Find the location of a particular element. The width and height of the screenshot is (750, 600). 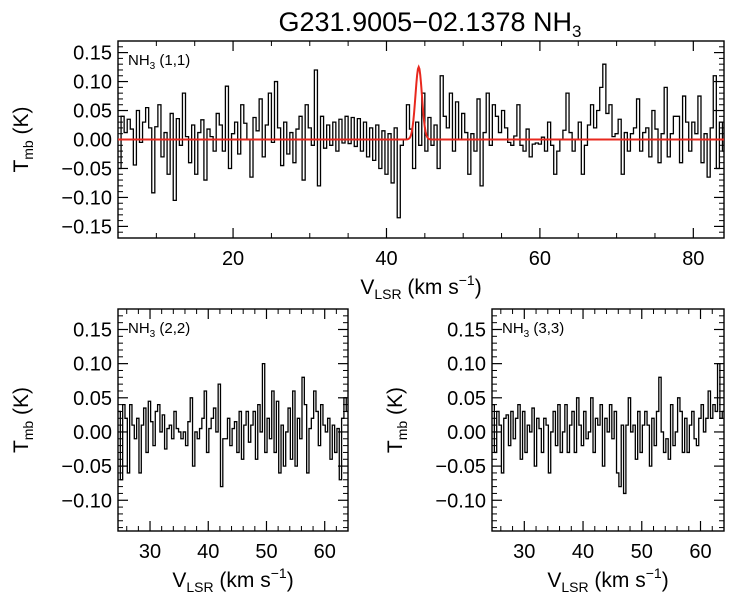

transition-label-rest: (2,2) is located at coordinates (172, 328).